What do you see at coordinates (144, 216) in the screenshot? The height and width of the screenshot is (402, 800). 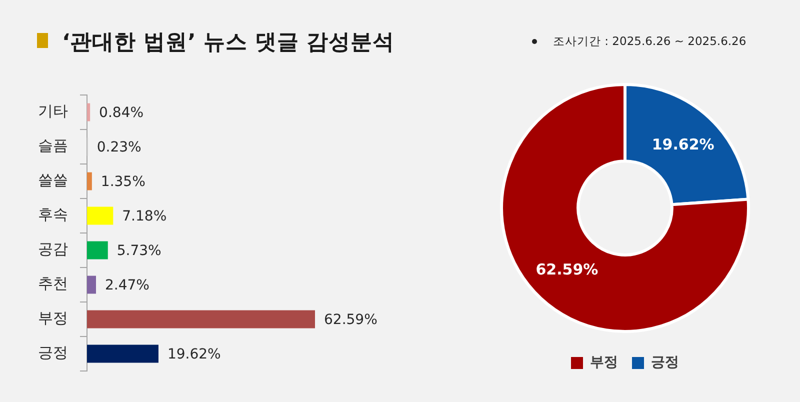 I see `data-label: 7.18%` at bounding box center [144, 216].